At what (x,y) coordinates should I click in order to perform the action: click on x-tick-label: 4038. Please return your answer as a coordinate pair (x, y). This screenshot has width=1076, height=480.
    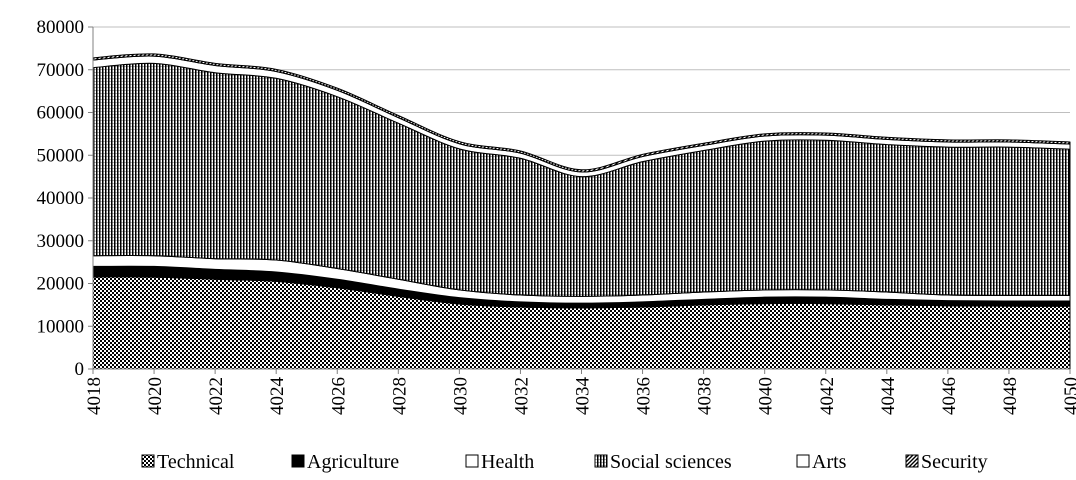
    Looking at the image, I should click on (705, 396).